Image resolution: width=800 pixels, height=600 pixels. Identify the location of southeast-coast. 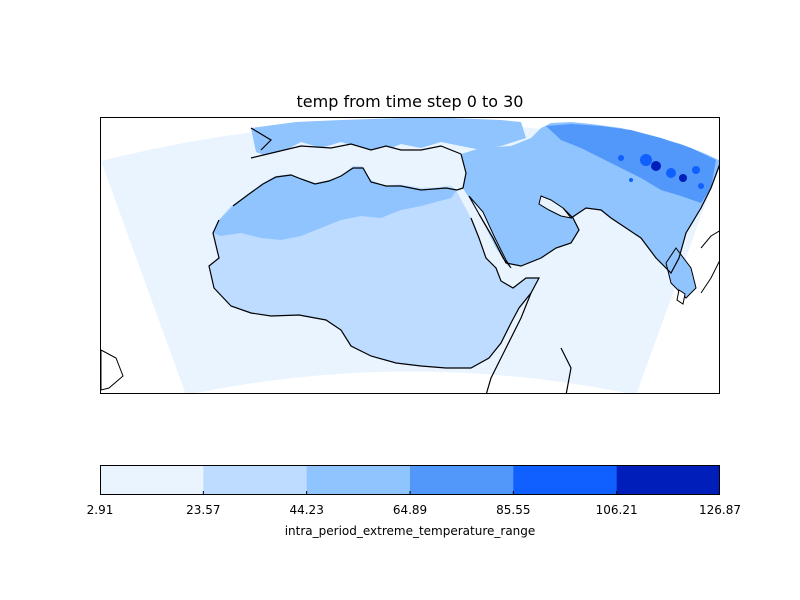
(709, 262).